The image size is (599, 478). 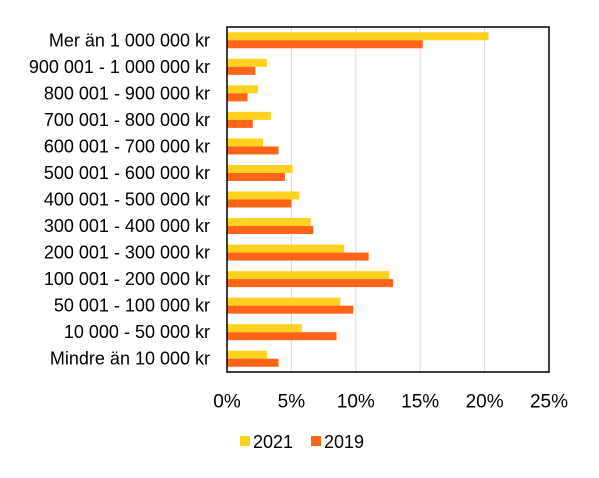 What do you see at coordinates (127, 226) in the screenshot?
I see `category-label: 300 001 - 400 000 kr` at bounding box center [127, 226].